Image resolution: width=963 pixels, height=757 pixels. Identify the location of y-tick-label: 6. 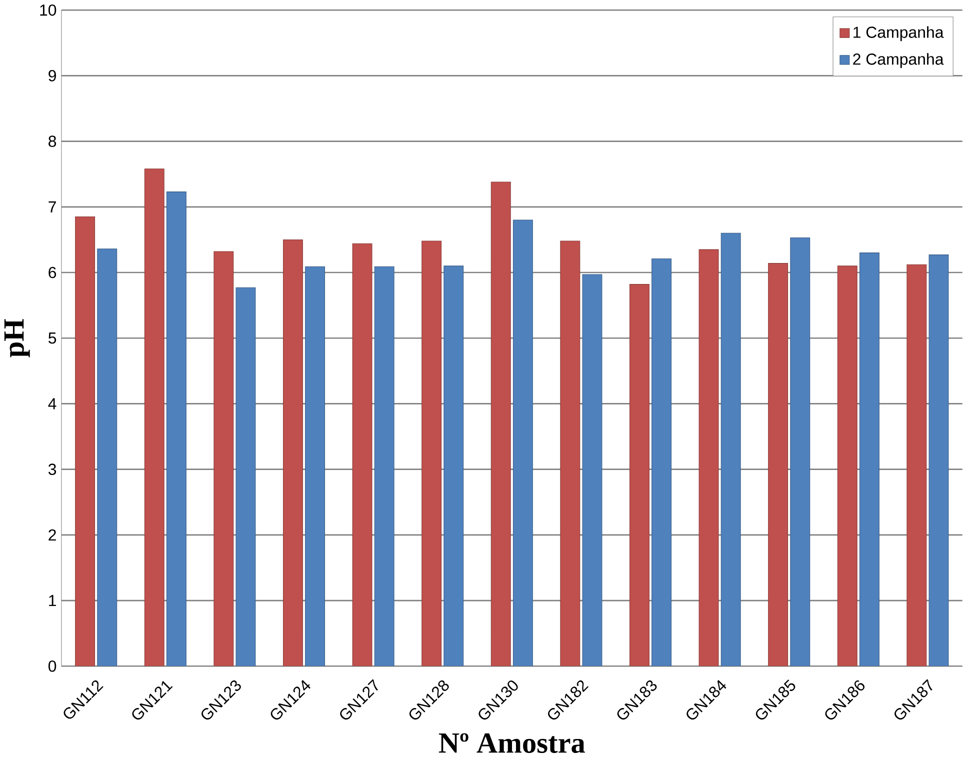
(52, 272).